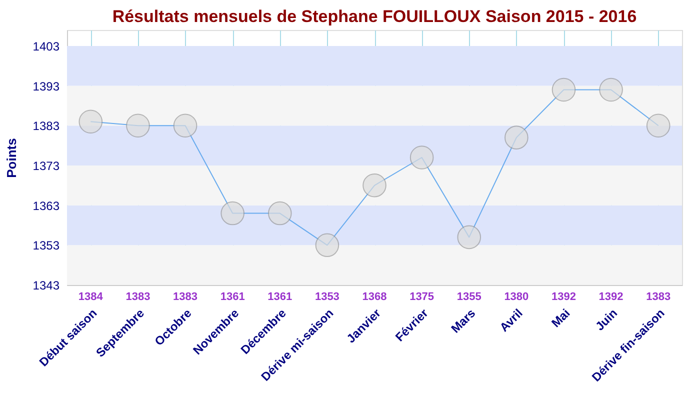  Describe the element at coordinates (374, 297) in the screenshot. I see `data-label: 1368` at that location.